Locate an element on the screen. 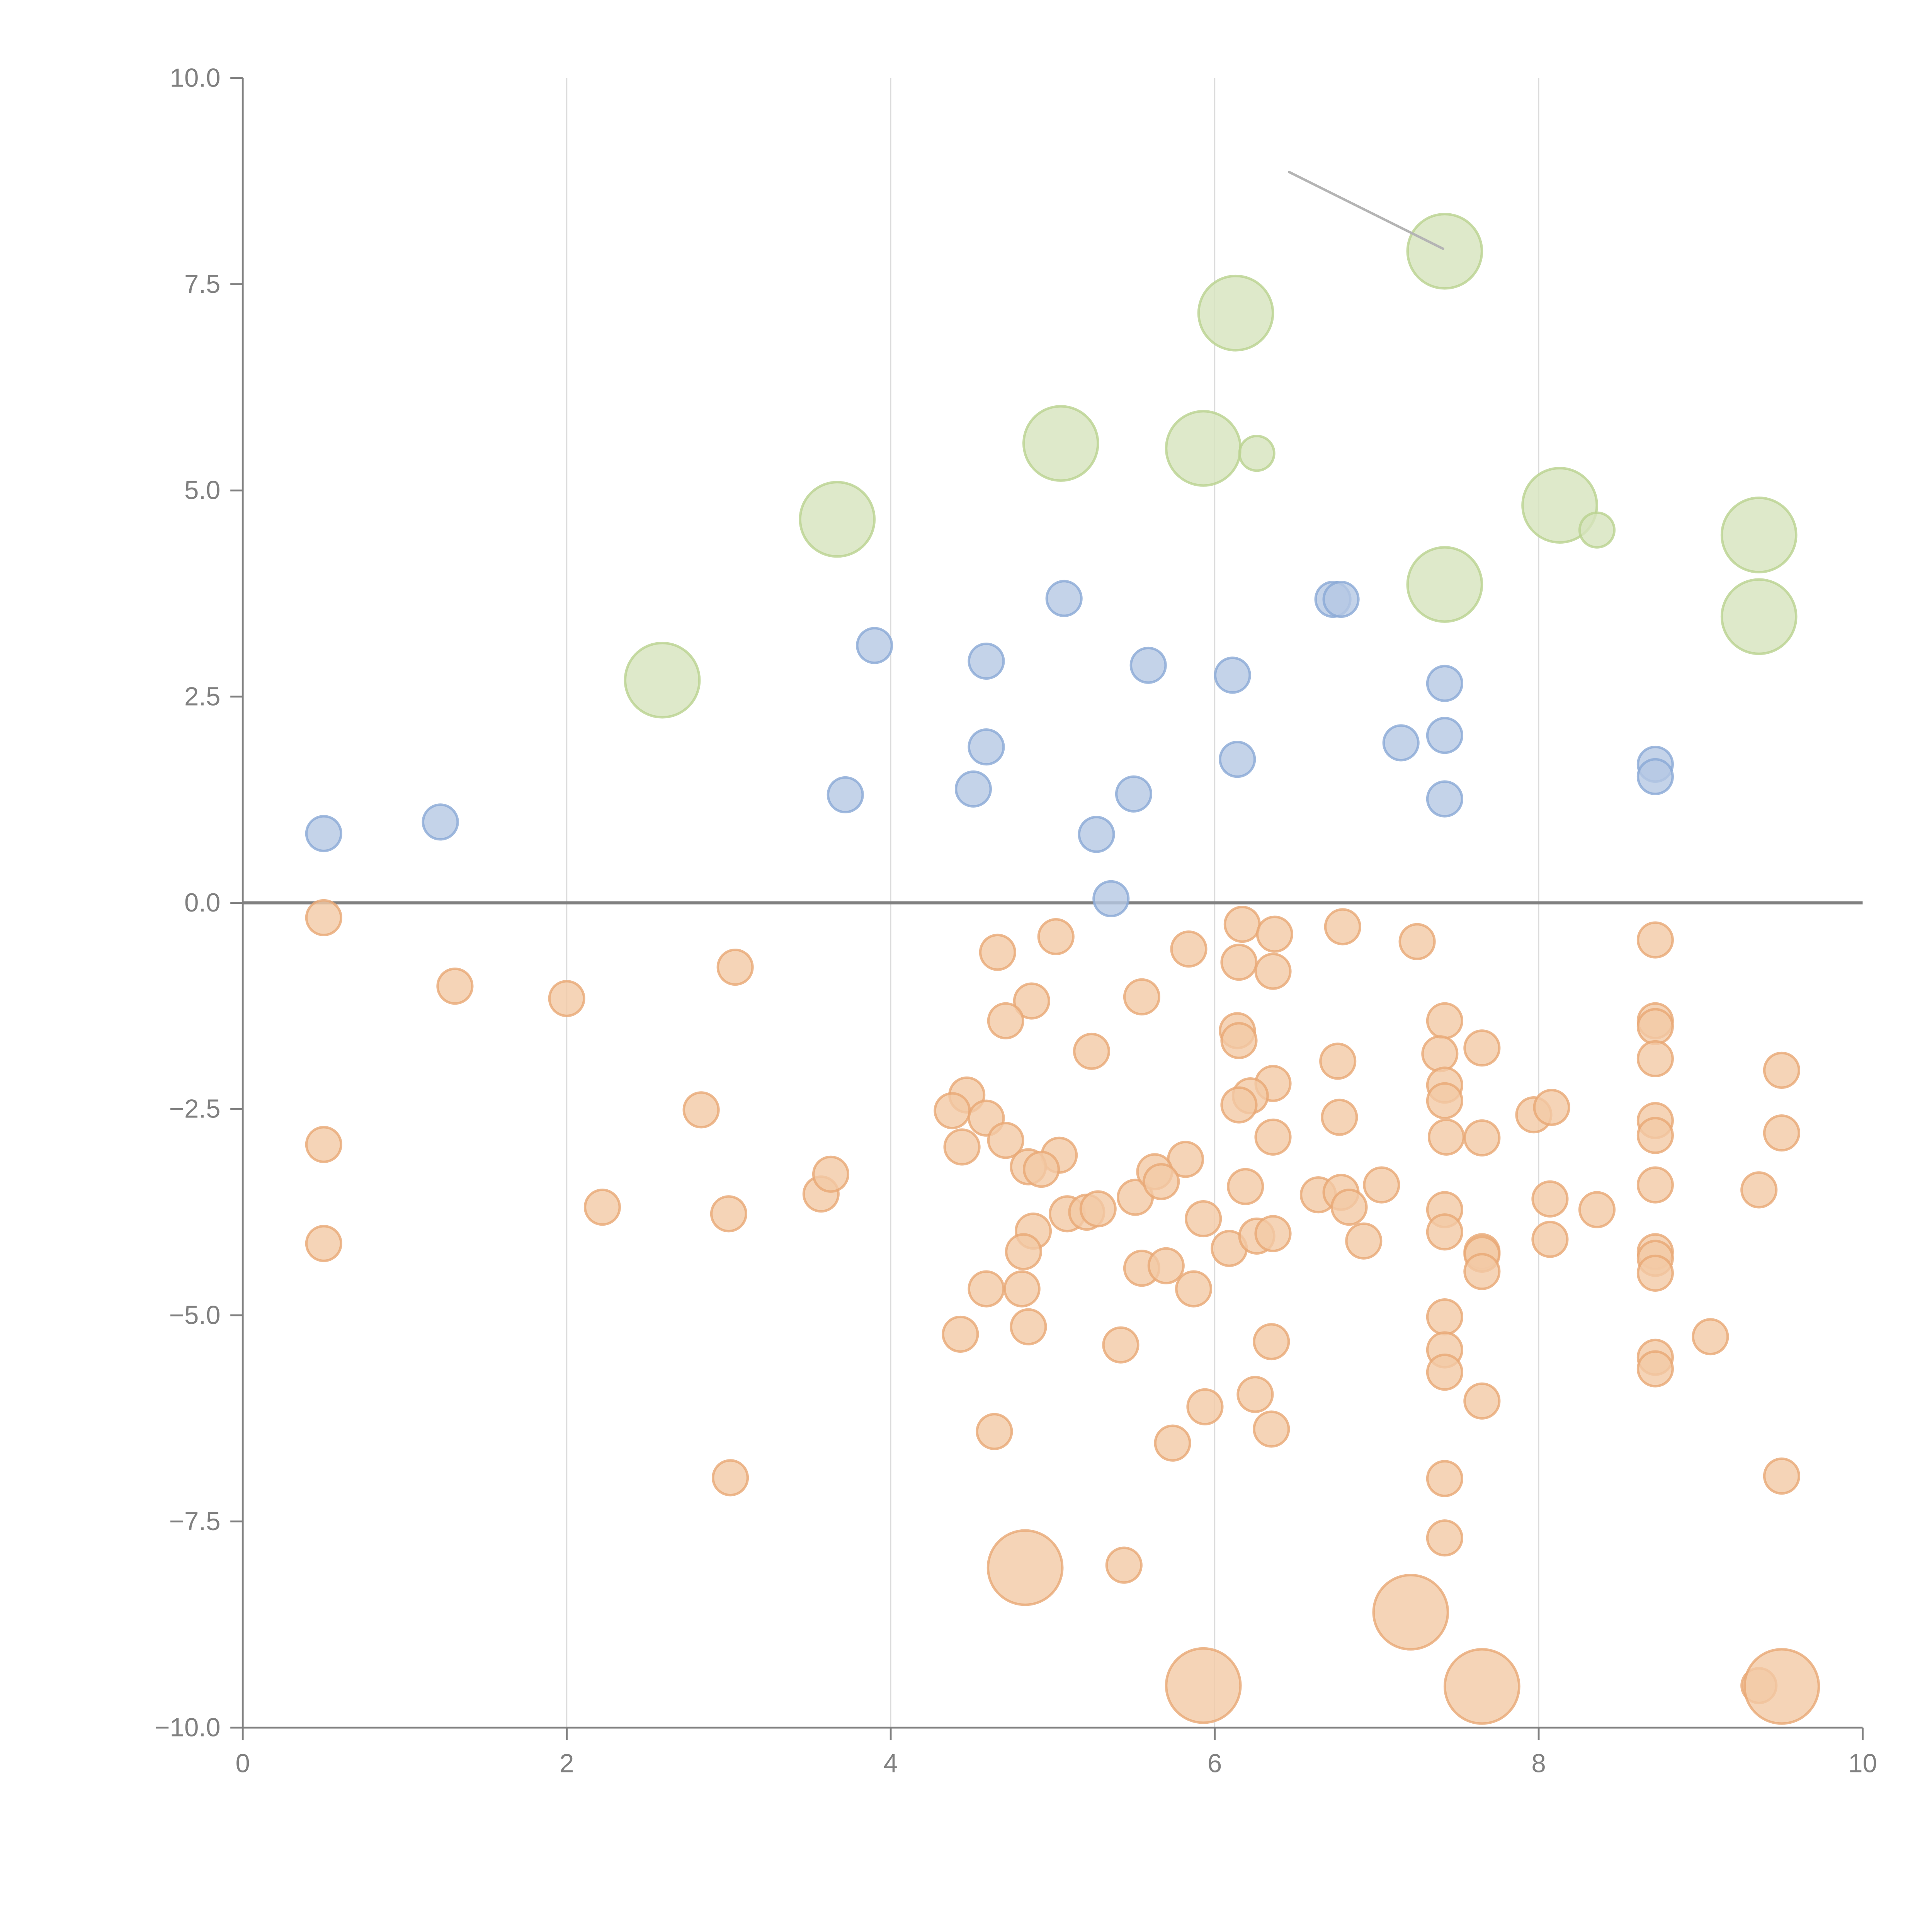 The height and width of the screenshot is (1932, 1932). y-tick-label: 2.5 is located at coordinates (202, 696).